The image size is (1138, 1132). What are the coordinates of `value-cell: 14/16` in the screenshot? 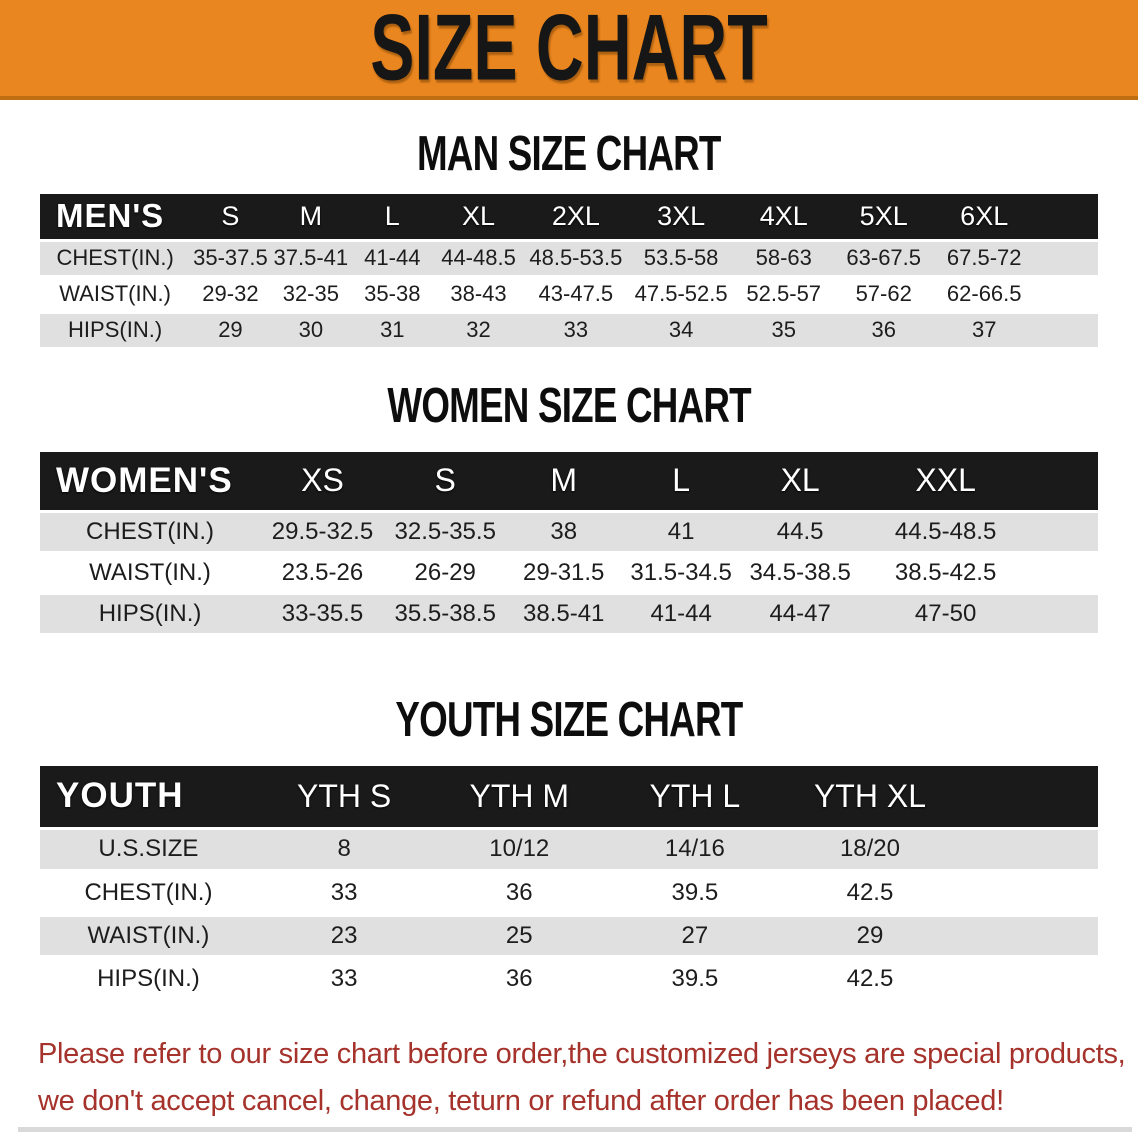 It's located at (695, 851).